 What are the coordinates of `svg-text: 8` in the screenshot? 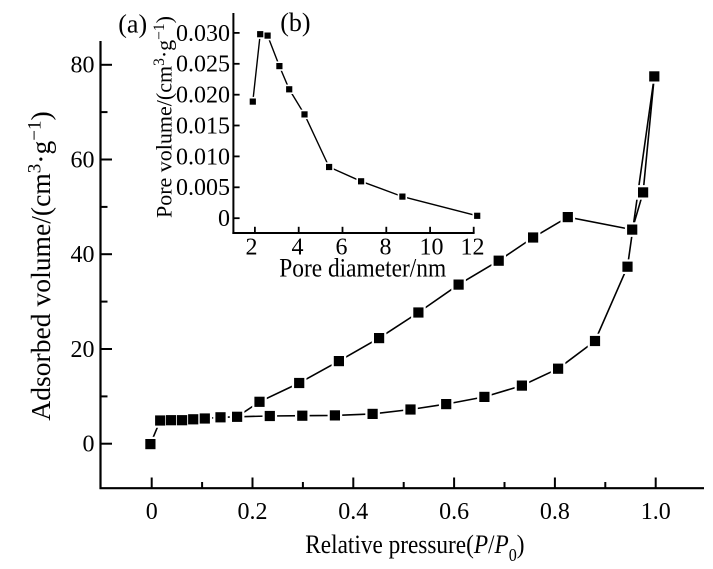 It's located at (386, 248).